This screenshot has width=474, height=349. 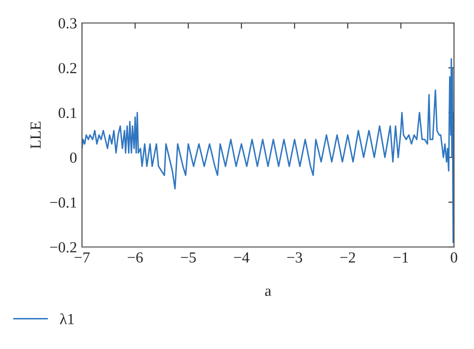 What do you see at coordinates (73, 157) in the screenshot?
I see `y-tick-label: 0` at bounding box center [73, 157].